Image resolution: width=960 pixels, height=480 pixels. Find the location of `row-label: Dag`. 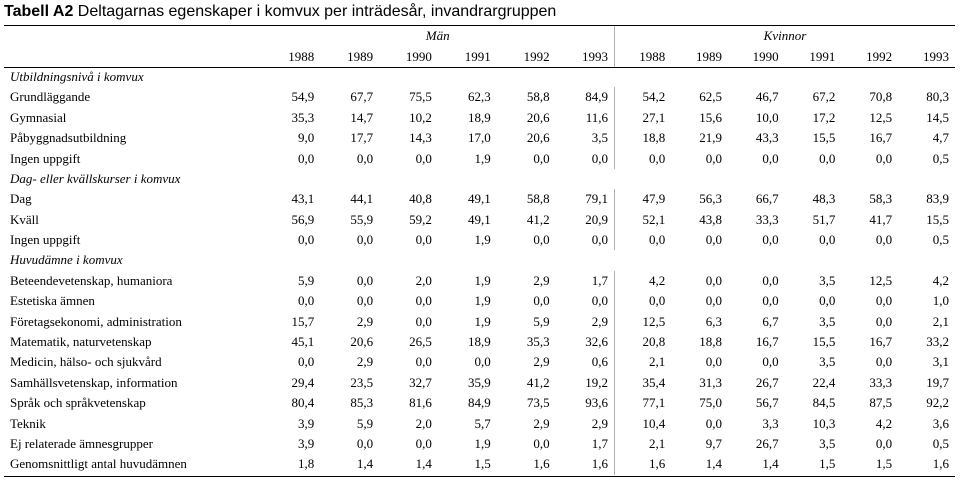

row-label: Dag is located at coordinates (21, 199).